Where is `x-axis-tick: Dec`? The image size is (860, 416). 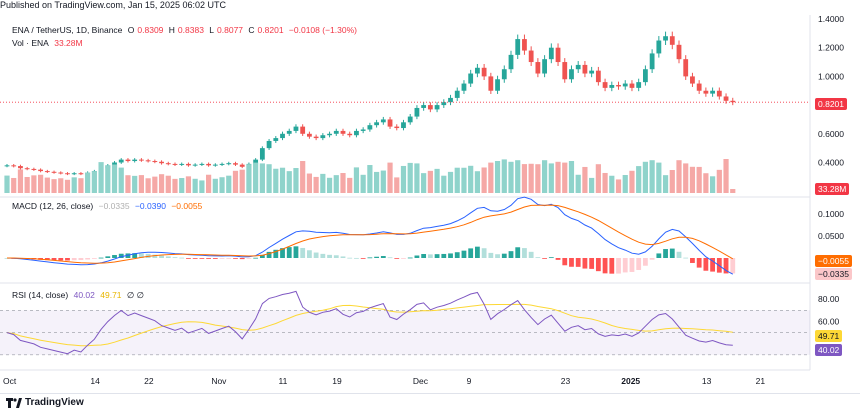 x-axis-tick: Dec is located at coordinates (421, 381).